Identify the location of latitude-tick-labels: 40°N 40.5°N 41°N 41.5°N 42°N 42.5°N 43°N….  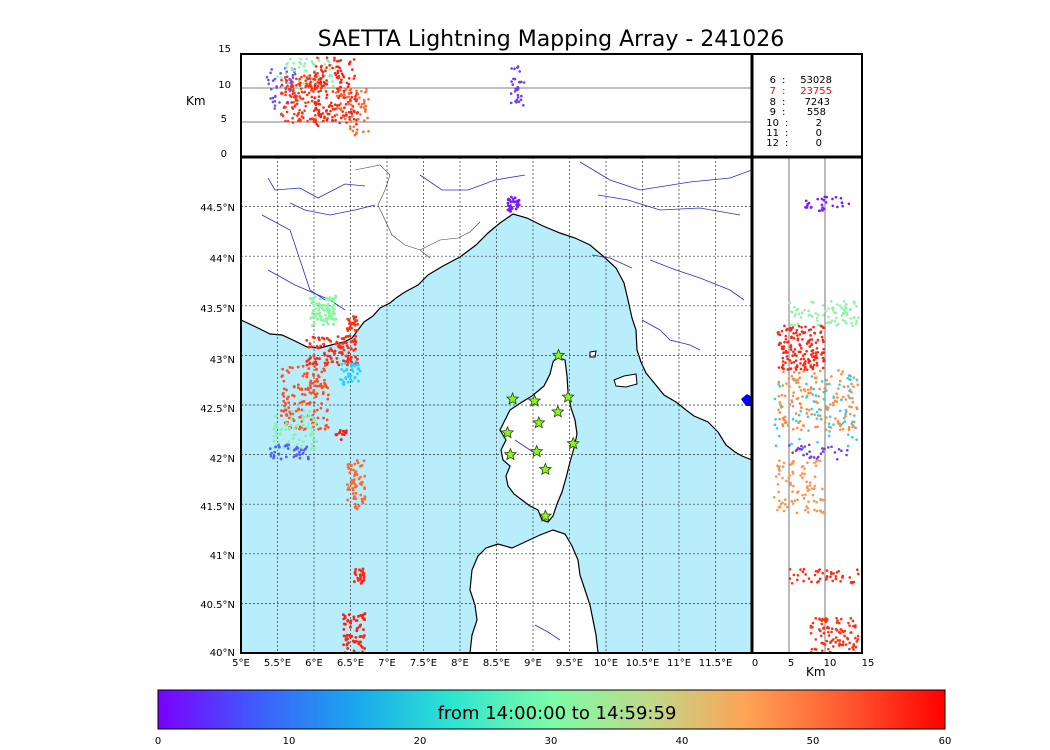
(217, 431).